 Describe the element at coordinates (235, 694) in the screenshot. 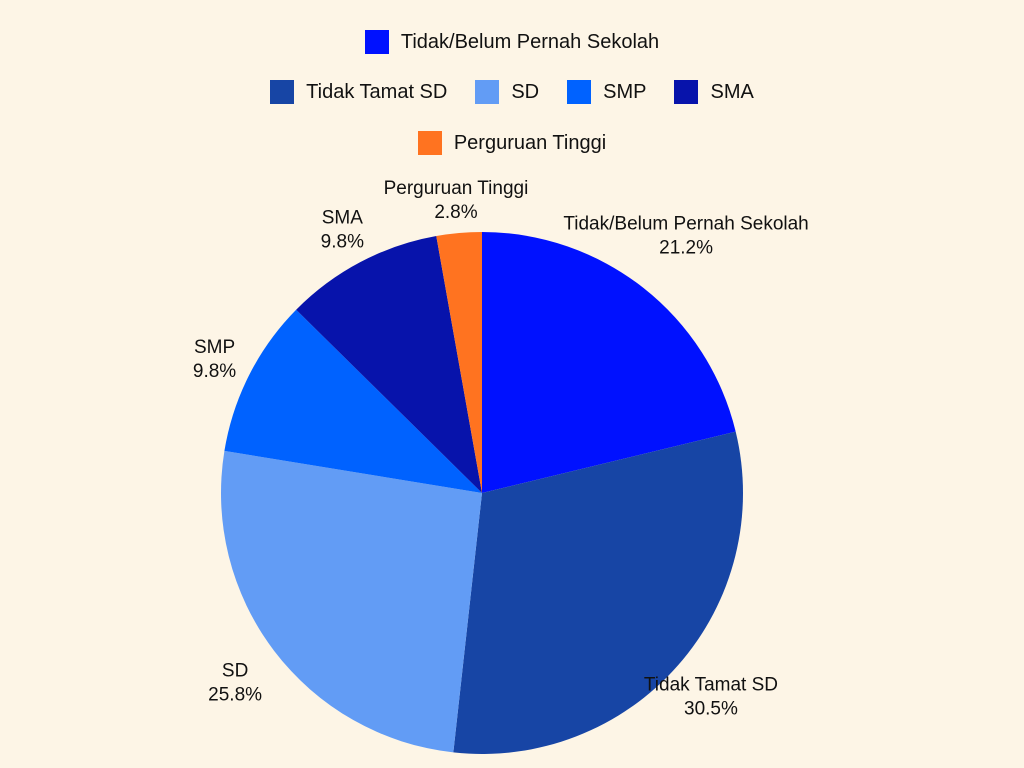

I see `slice-value-label: 25.8%` at that location.